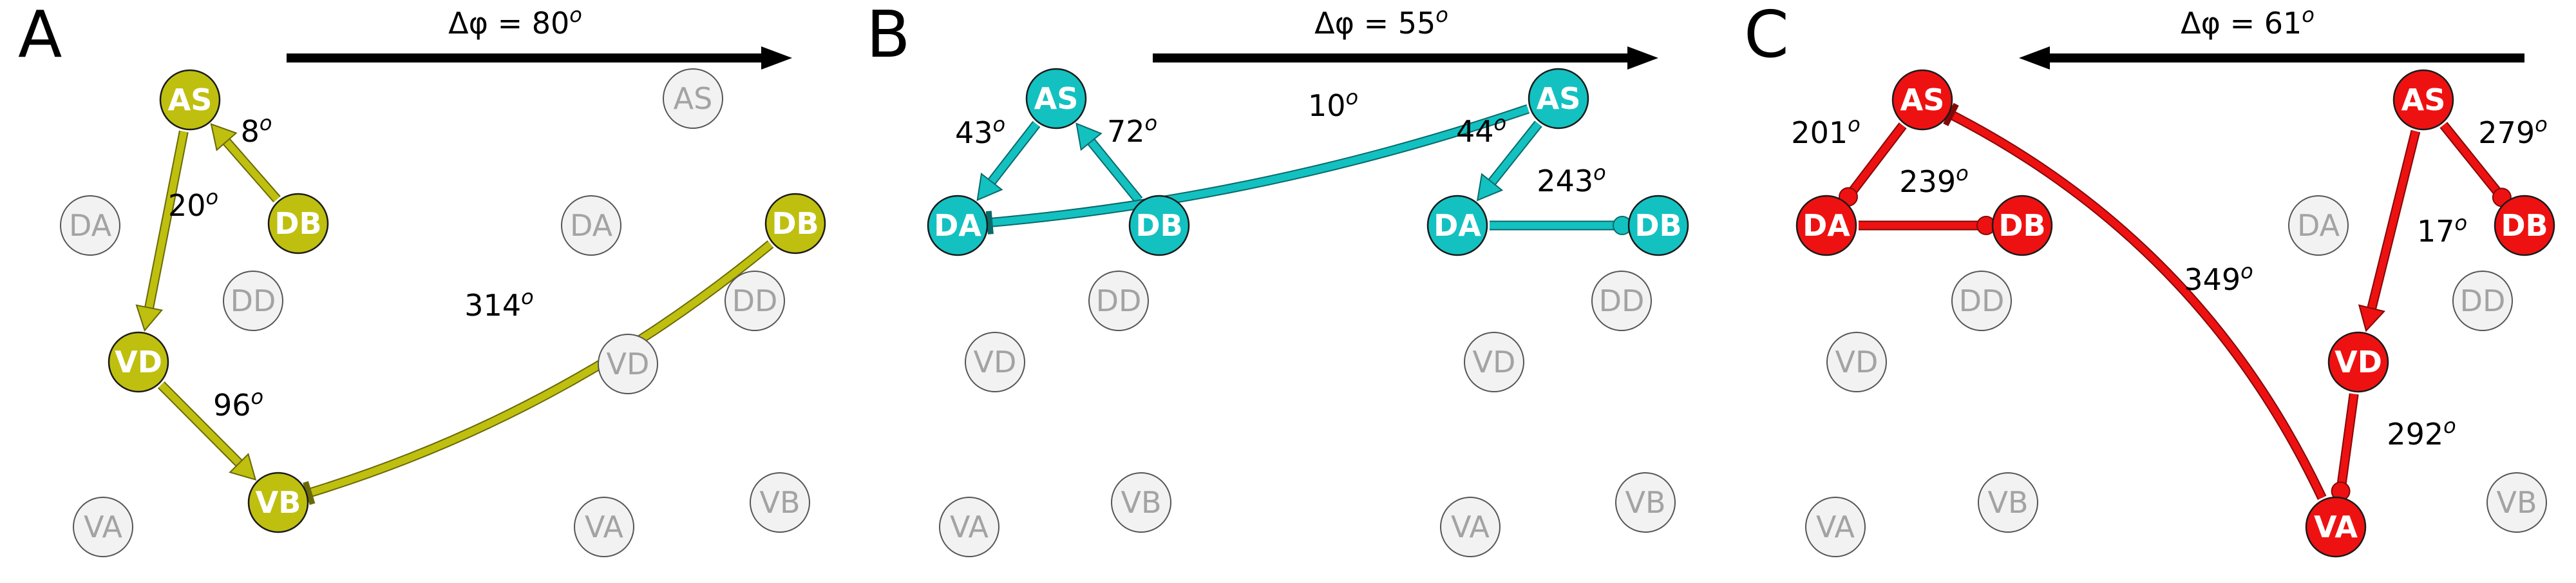  Describe the element at coordinates (210, 431) in the screenshot. I see `edge-vd-vb: 96o` at that location.